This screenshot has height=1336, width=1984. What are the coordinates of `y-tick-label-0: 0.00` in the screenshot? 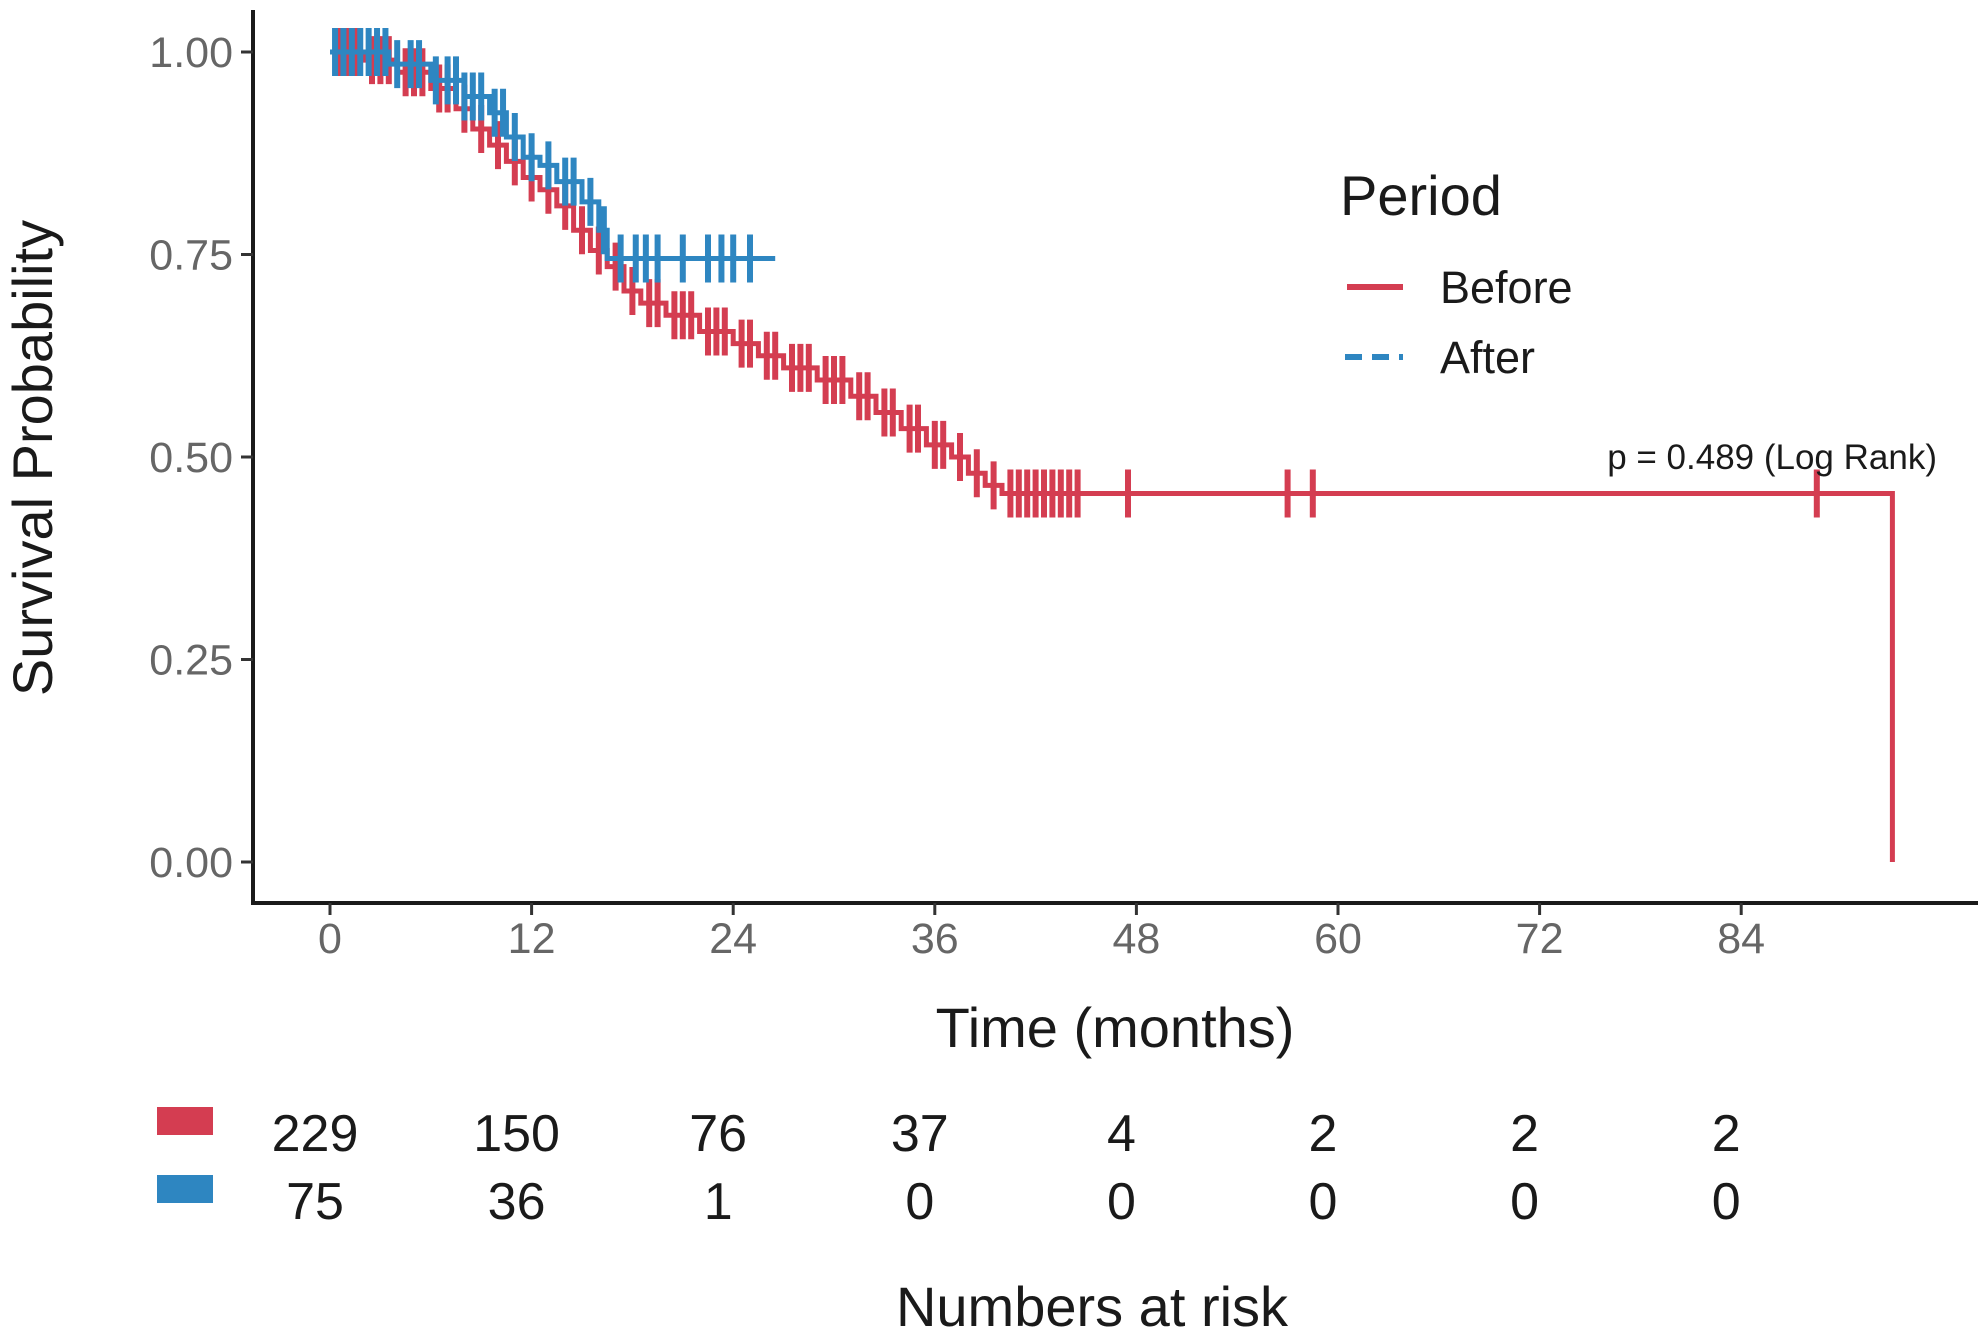 It's located at (191, 863).